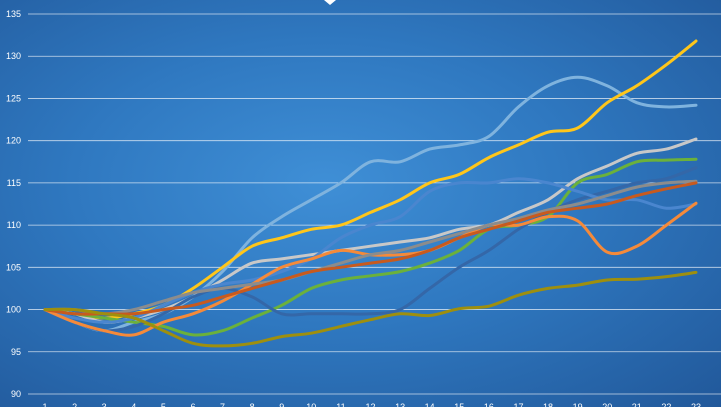  I want to click on x-tick-label: 15, so click(459, 404).